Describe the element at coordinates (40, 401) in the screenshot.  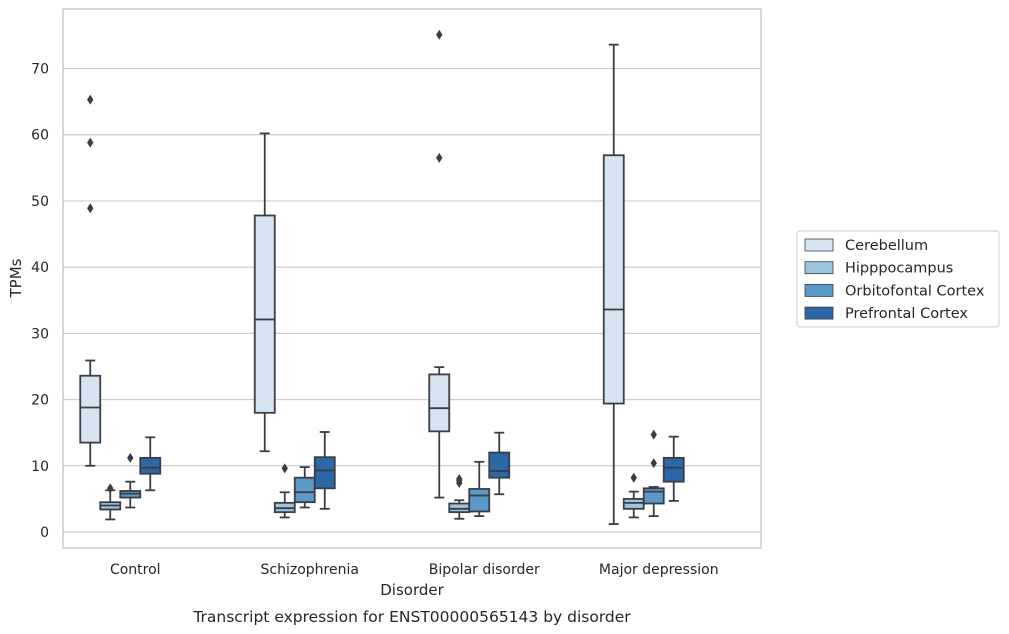
I see `y-tick-label: 20` at that location.